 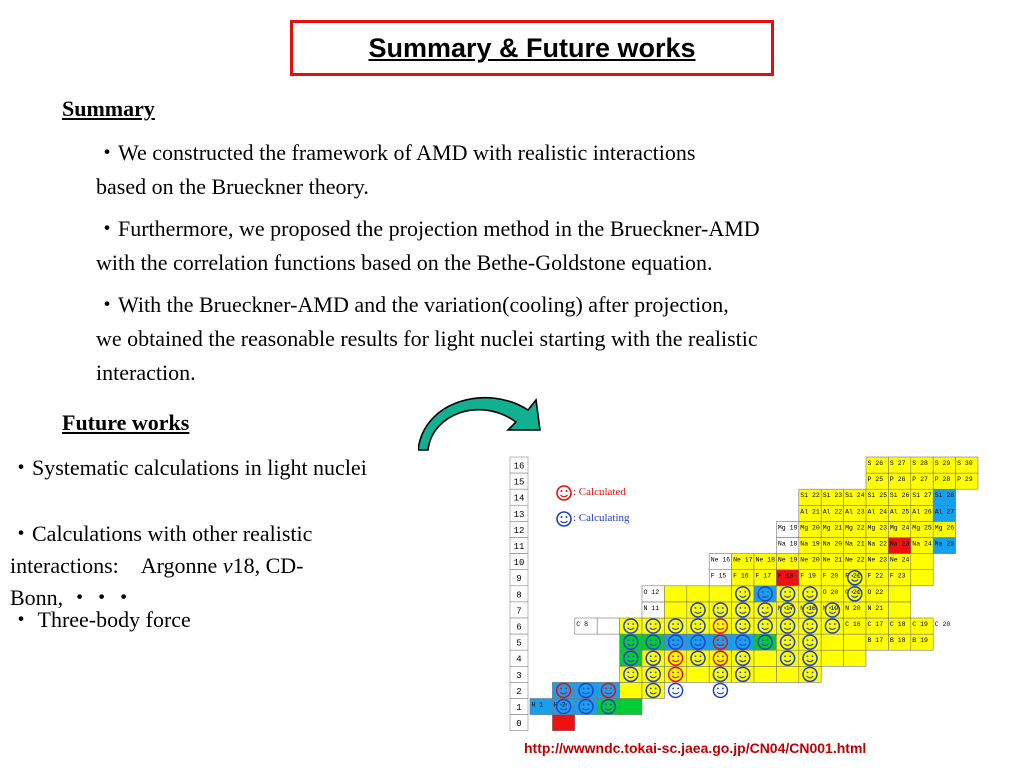 What do you see at coordinates (582, 624) in the screenshot?
I see `isotope-label: C 8` at bounding box center [582, 624].